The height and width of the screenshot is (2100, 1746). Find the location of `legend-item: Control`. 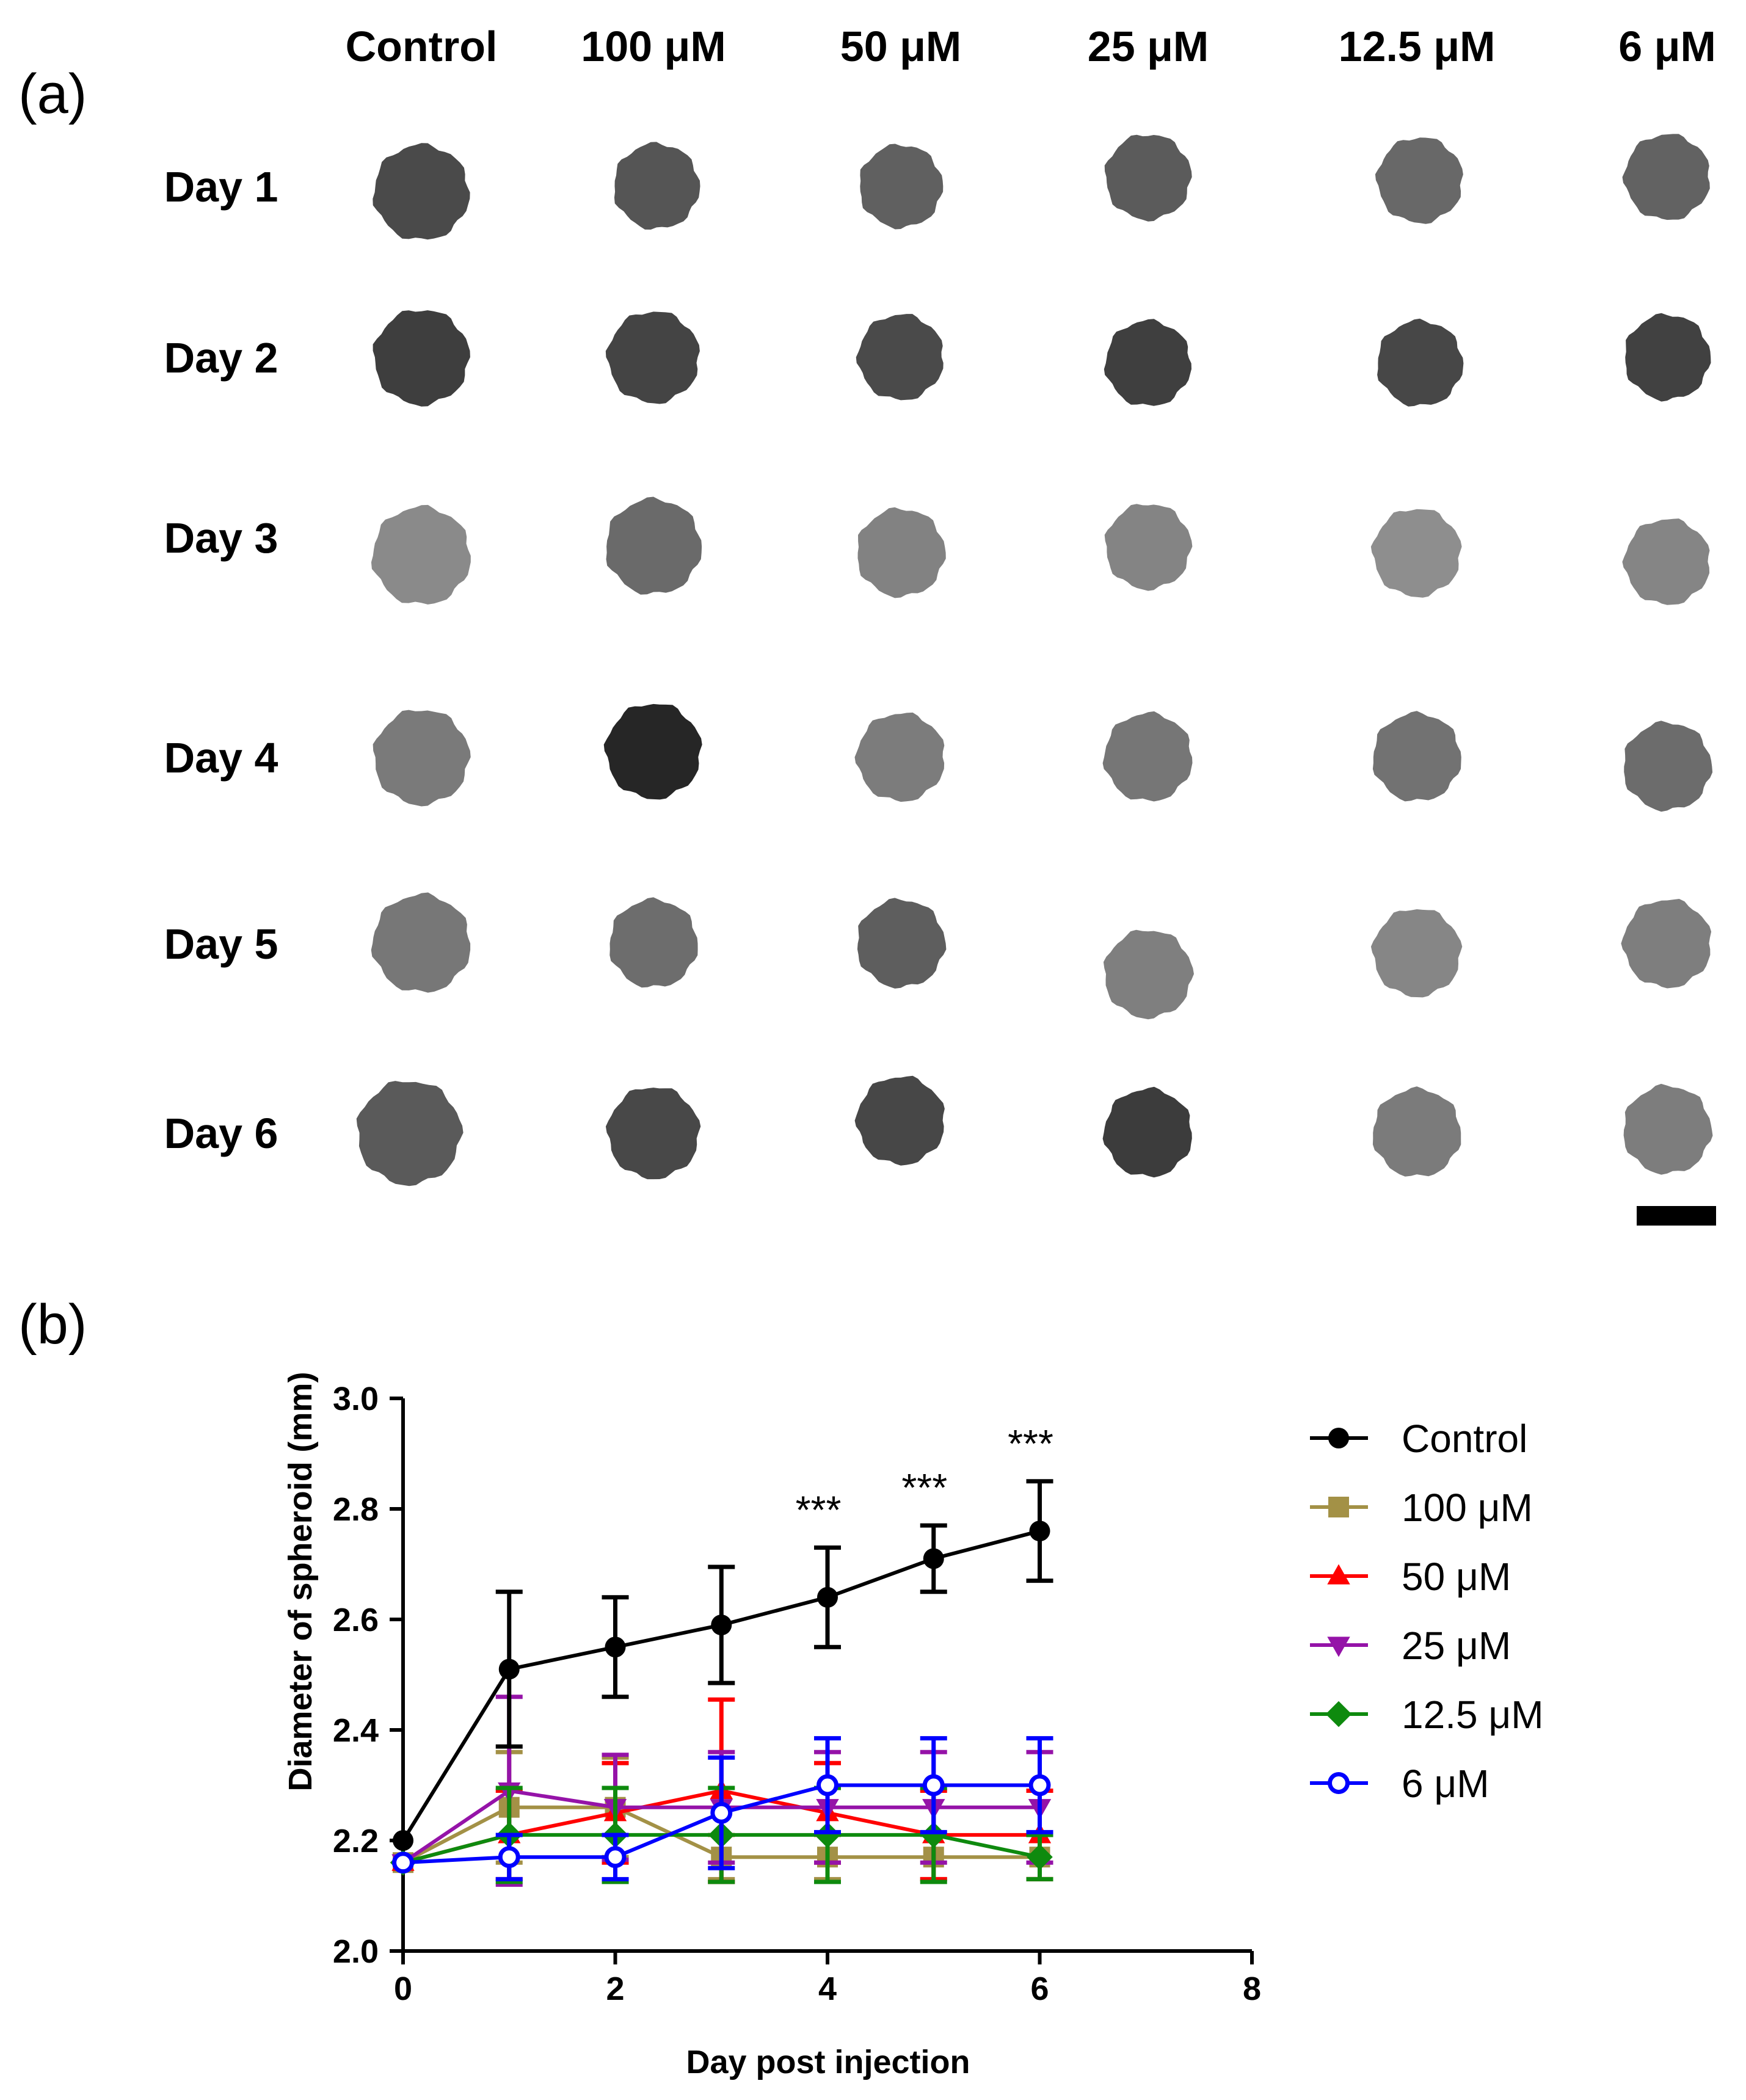

legend-item: Control is located at coordinates (1418, 1439).